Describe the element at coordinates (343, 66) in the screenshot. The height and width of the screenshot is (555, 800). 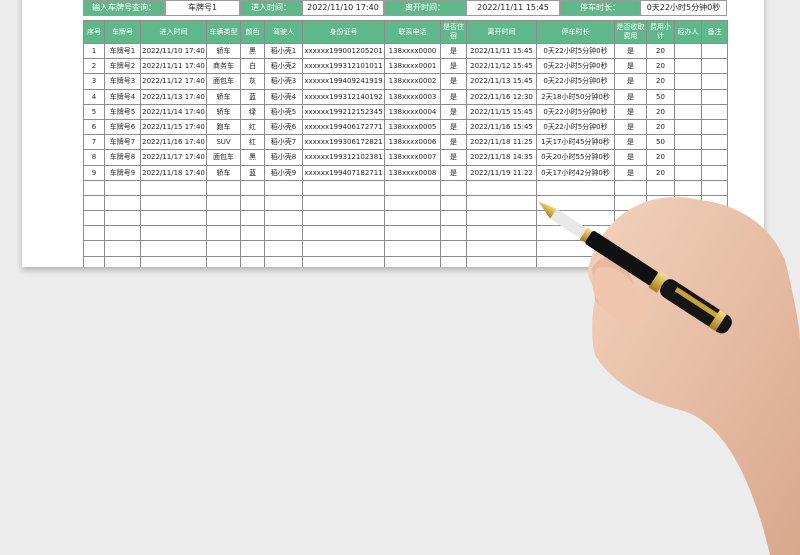
I see `table-cell: xxxxxx199312101011` at that location.